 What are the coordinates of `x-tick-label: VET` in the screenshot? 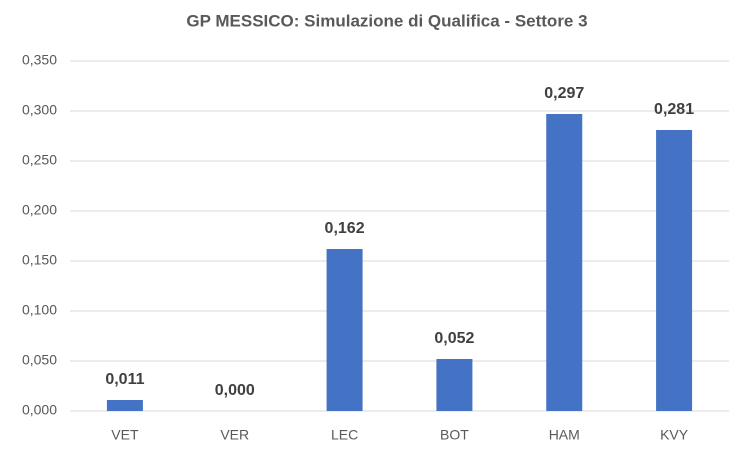 It's located at (125, 435).